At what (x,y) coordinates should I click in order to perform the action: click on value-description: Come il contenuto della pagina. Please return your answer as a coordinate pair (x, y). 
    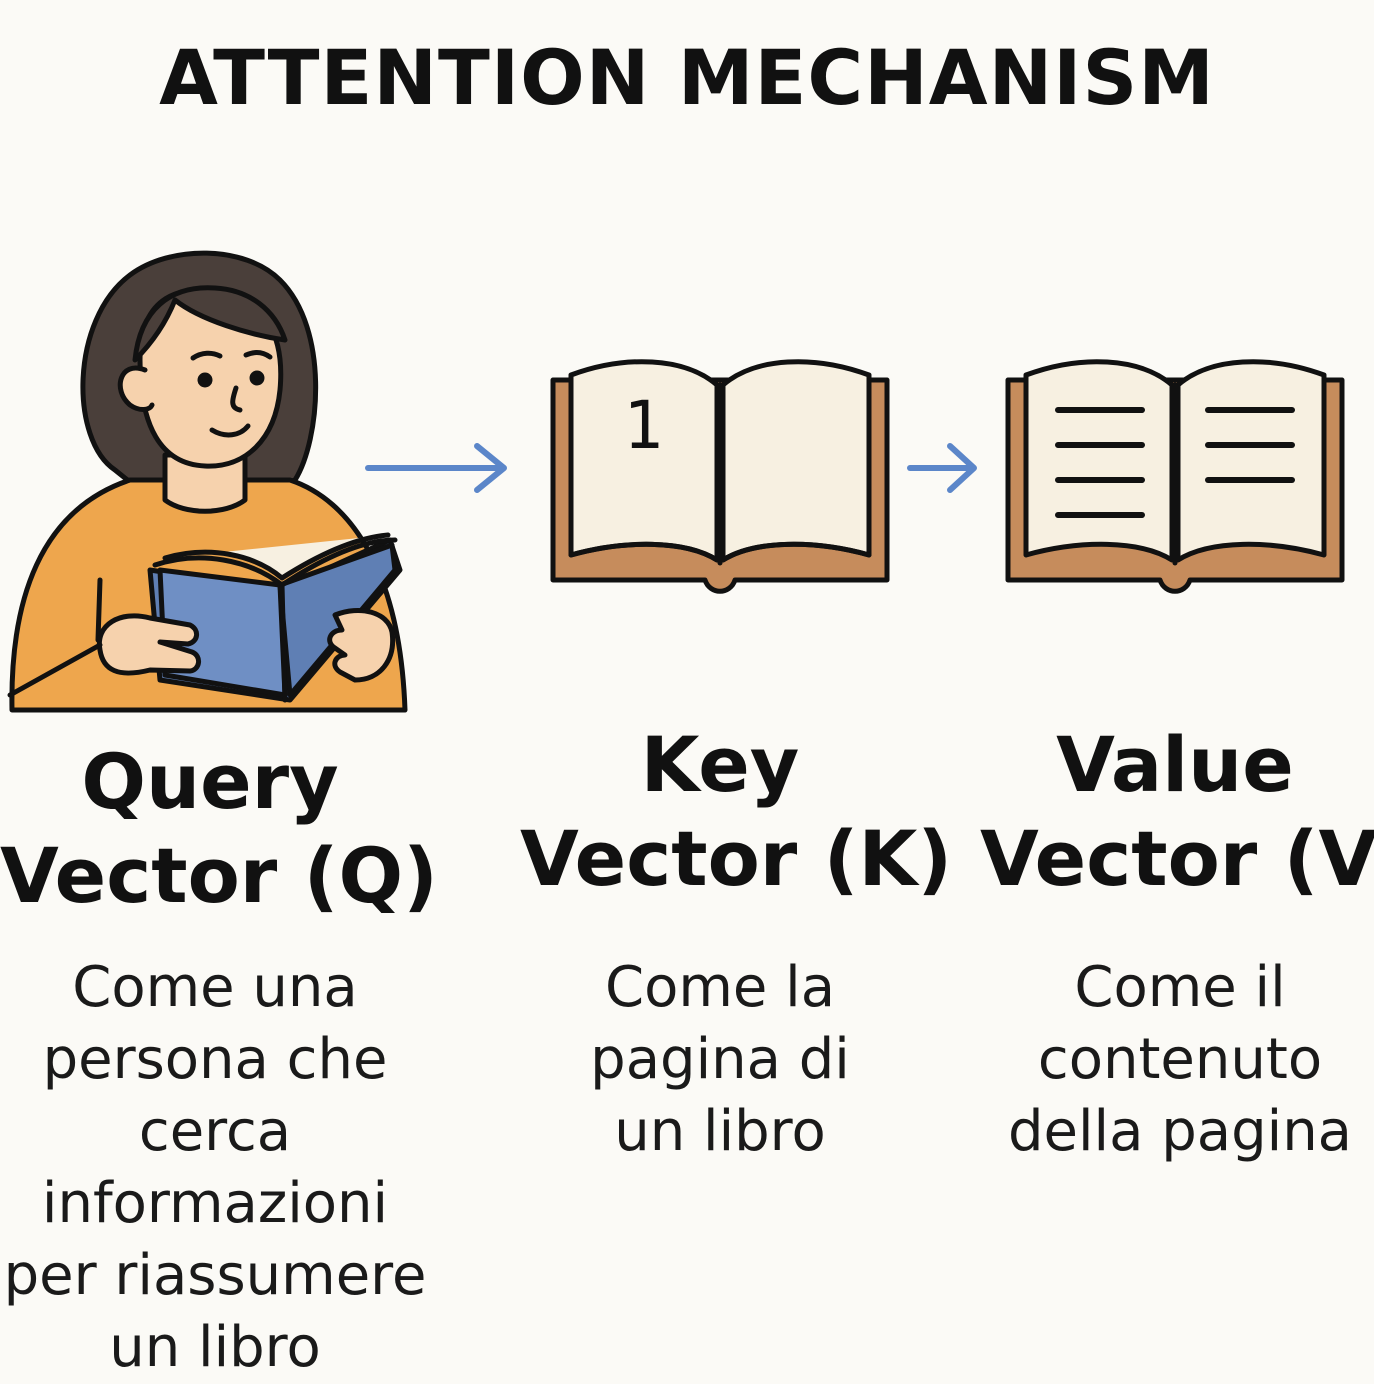
    Looking at the image, I should click on (1180, 1060).